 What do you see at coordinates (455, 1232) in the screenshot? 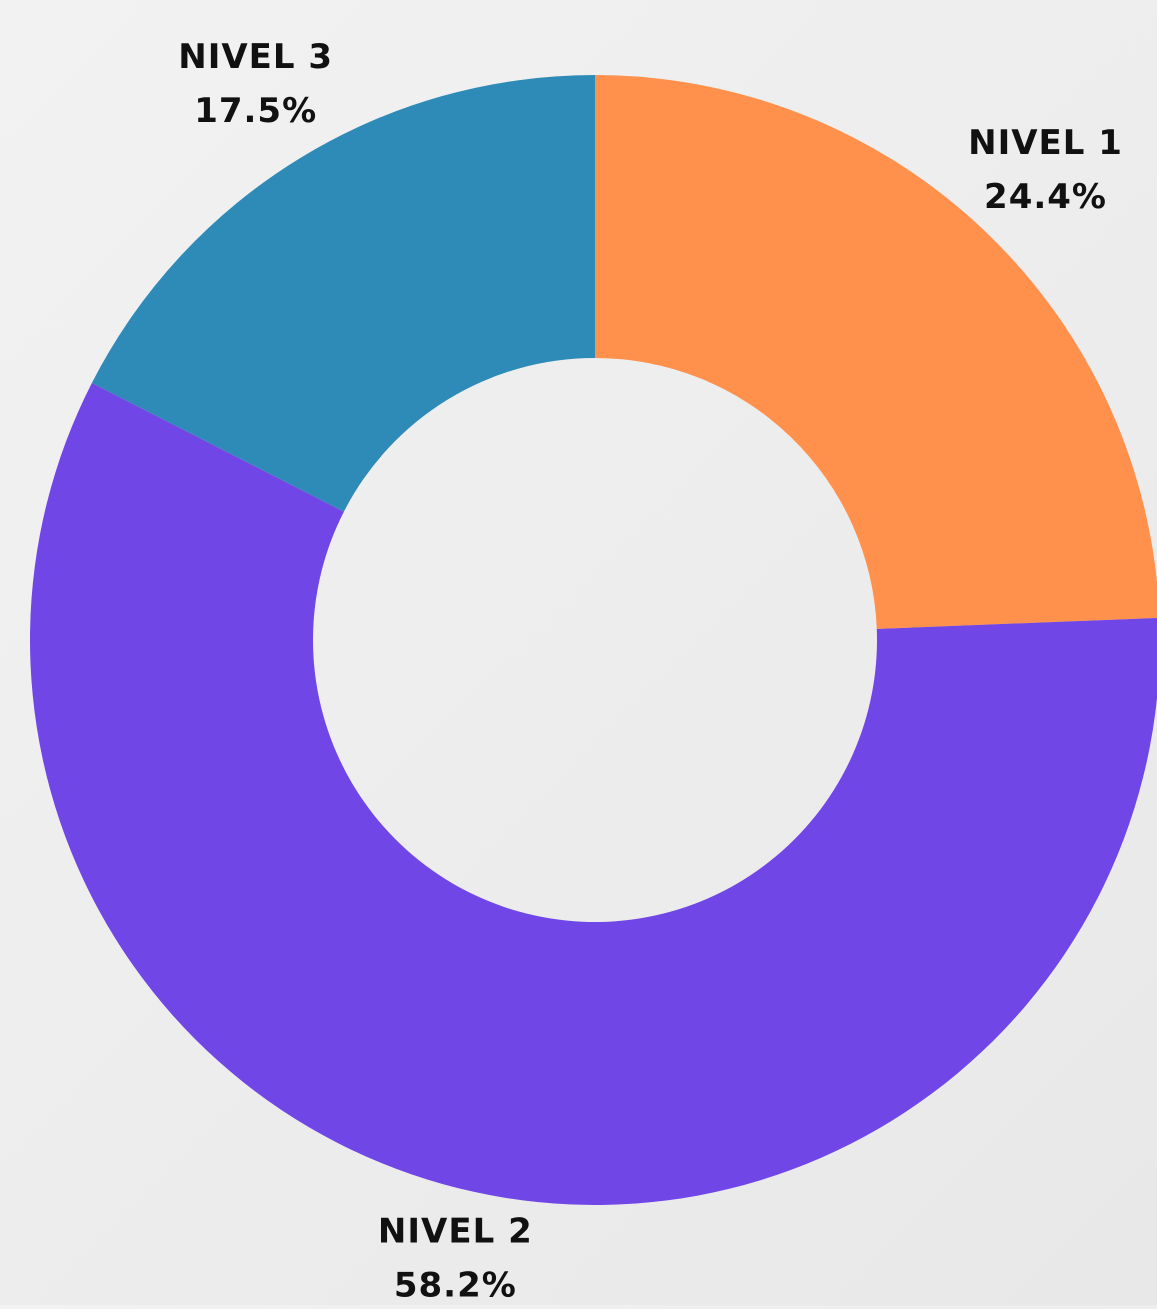
I see `slice-label: NIVEL 2` at bounding box center [455, 1232].